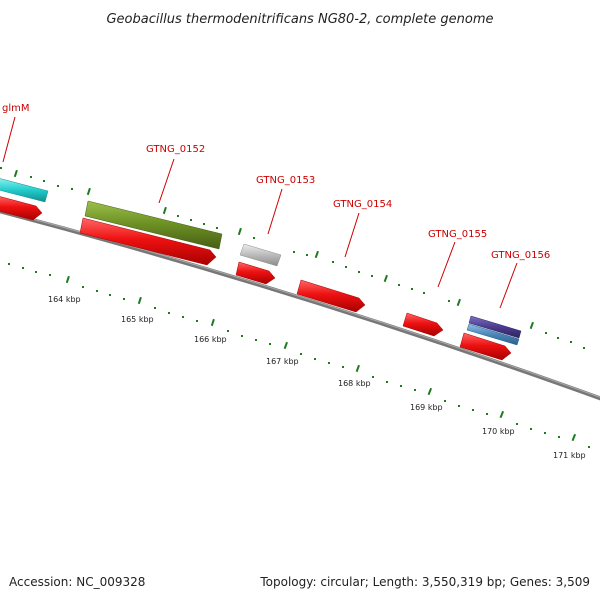  I want to click on feature-gtng-0152-region, so click(151, 233).